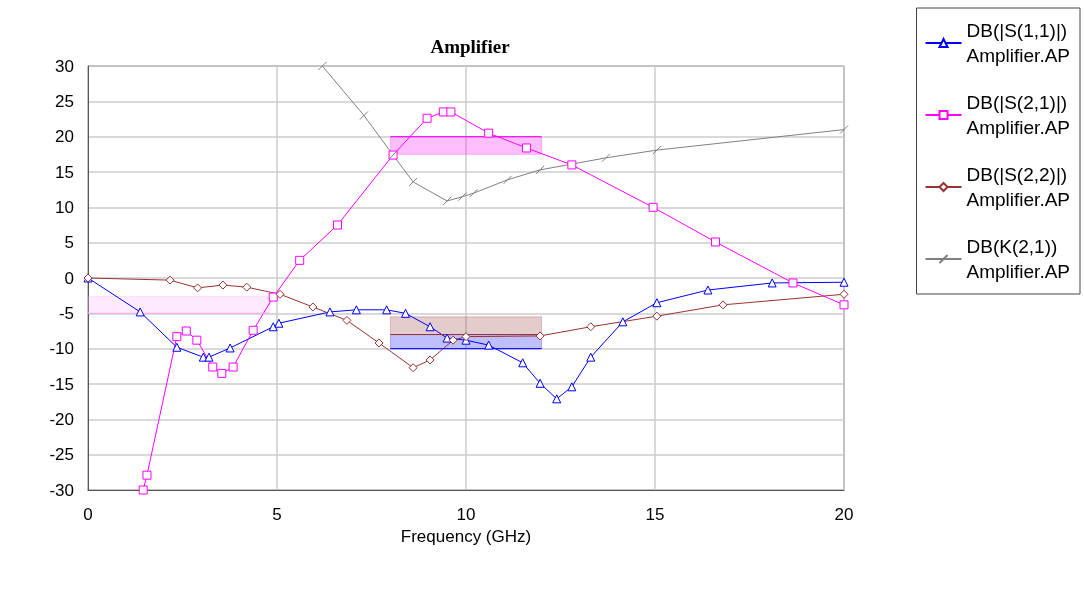 The image size is (1084, 592). What do you see at coordinates (277, 514) in the screenshot?
I see `x-tick-label: 5` at bounding box center [277, 514].